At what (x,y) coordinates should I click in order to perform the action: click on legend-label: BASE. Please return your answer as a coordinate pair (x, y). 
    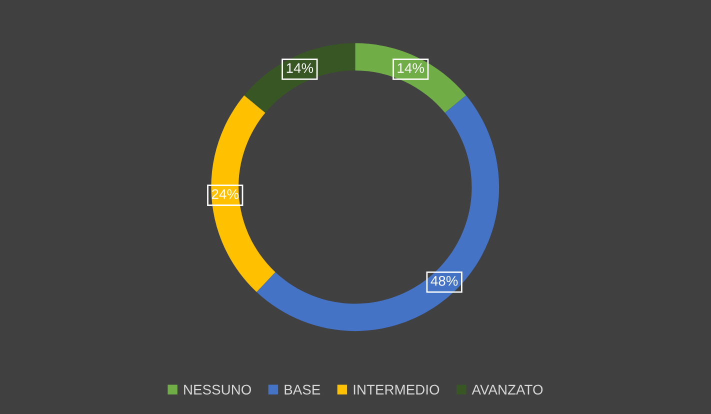
    Looking at the image, I should click on (302, 389).